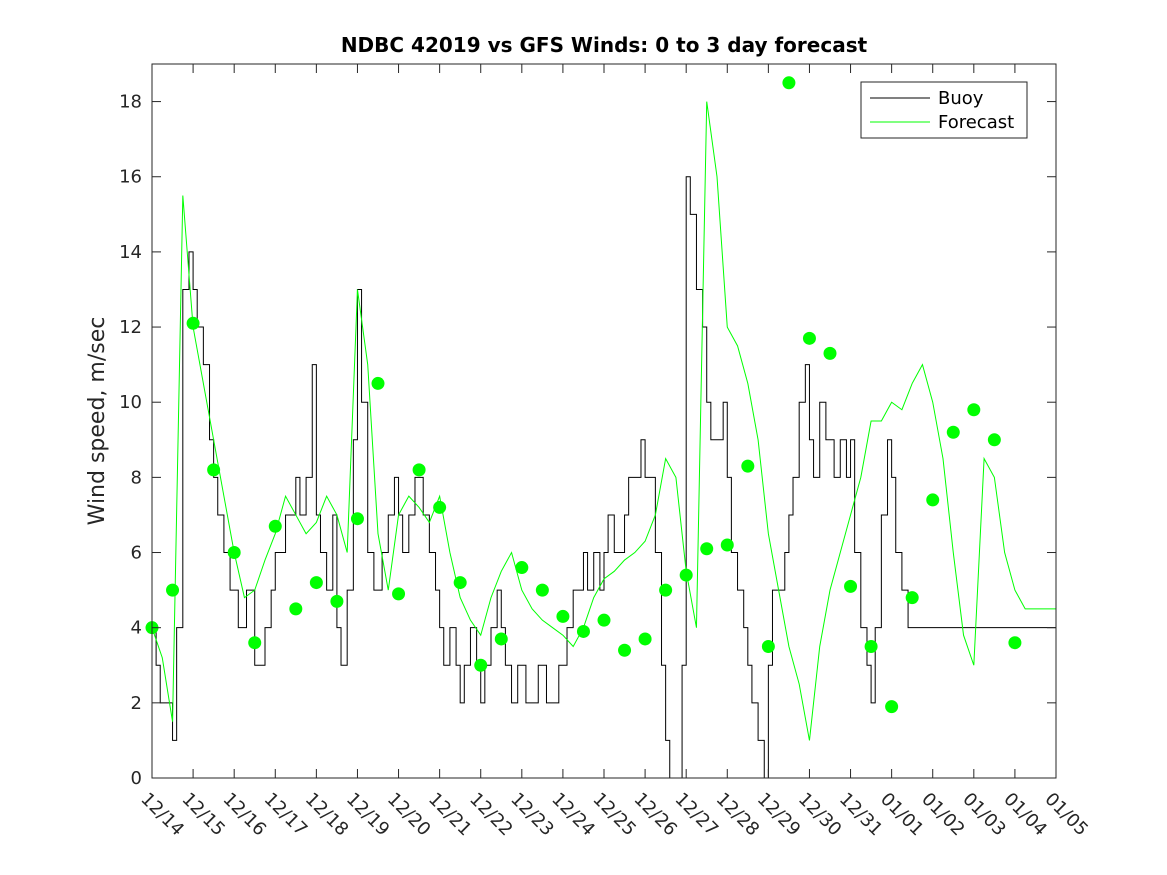  I want to click on legend-label-buoy: Buoy, so click(961, 98).